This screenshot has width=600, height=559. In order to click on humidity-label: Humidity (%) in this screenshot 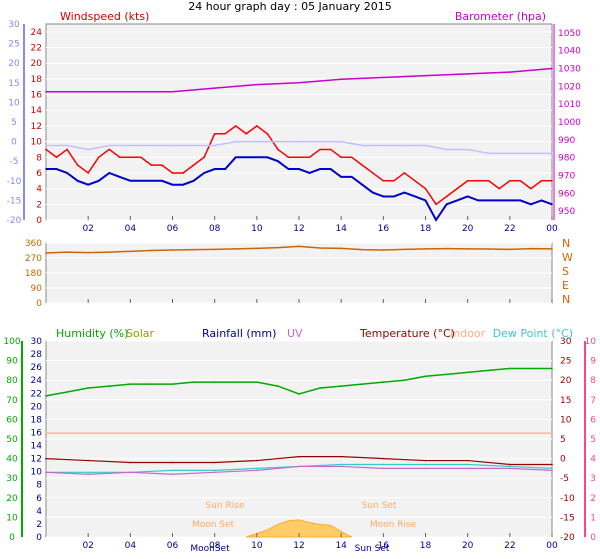, I will do `click(92, 333)`.